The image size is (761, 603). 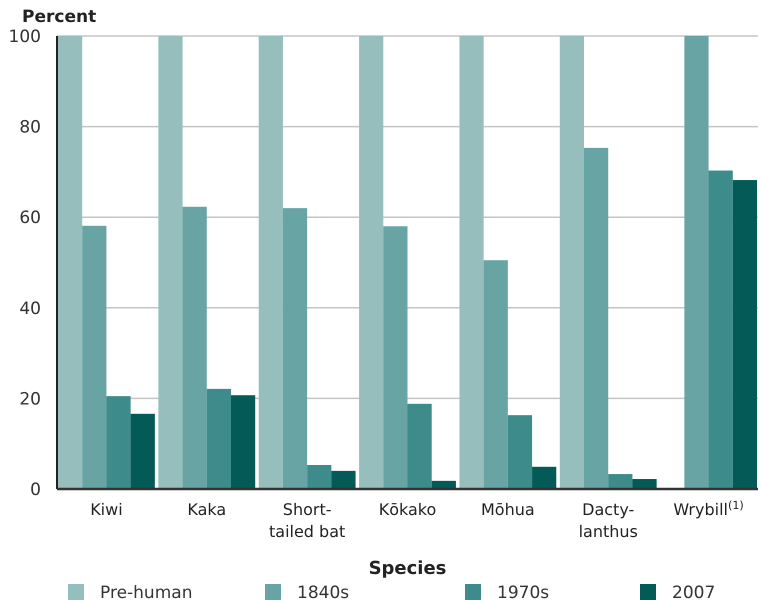 What do you see at coordinates (35, 490) in the screenshot?
I see `y-tick-label: 0` at bounding box center [35, 490].